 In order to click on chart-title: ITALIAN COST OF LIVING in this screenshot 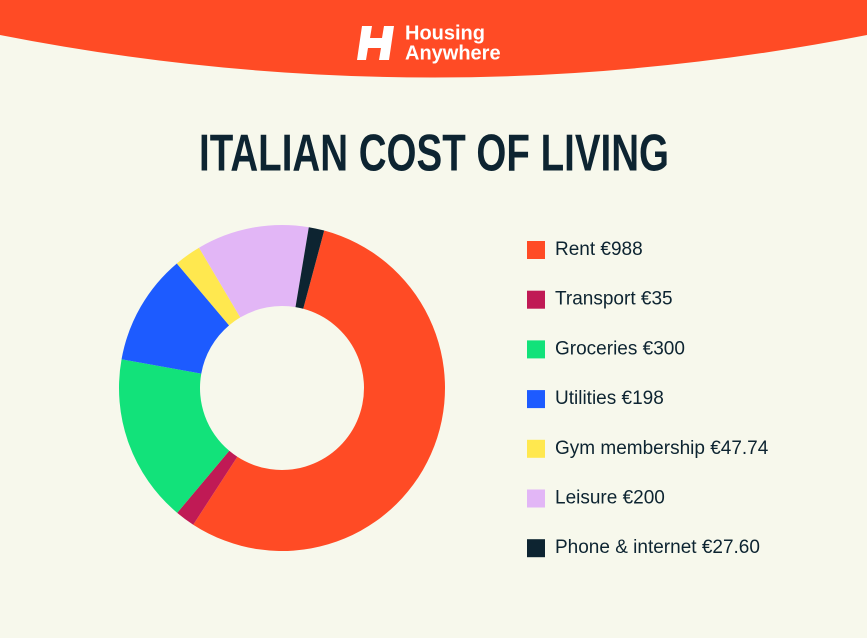, I will do `click(434, 154)`.